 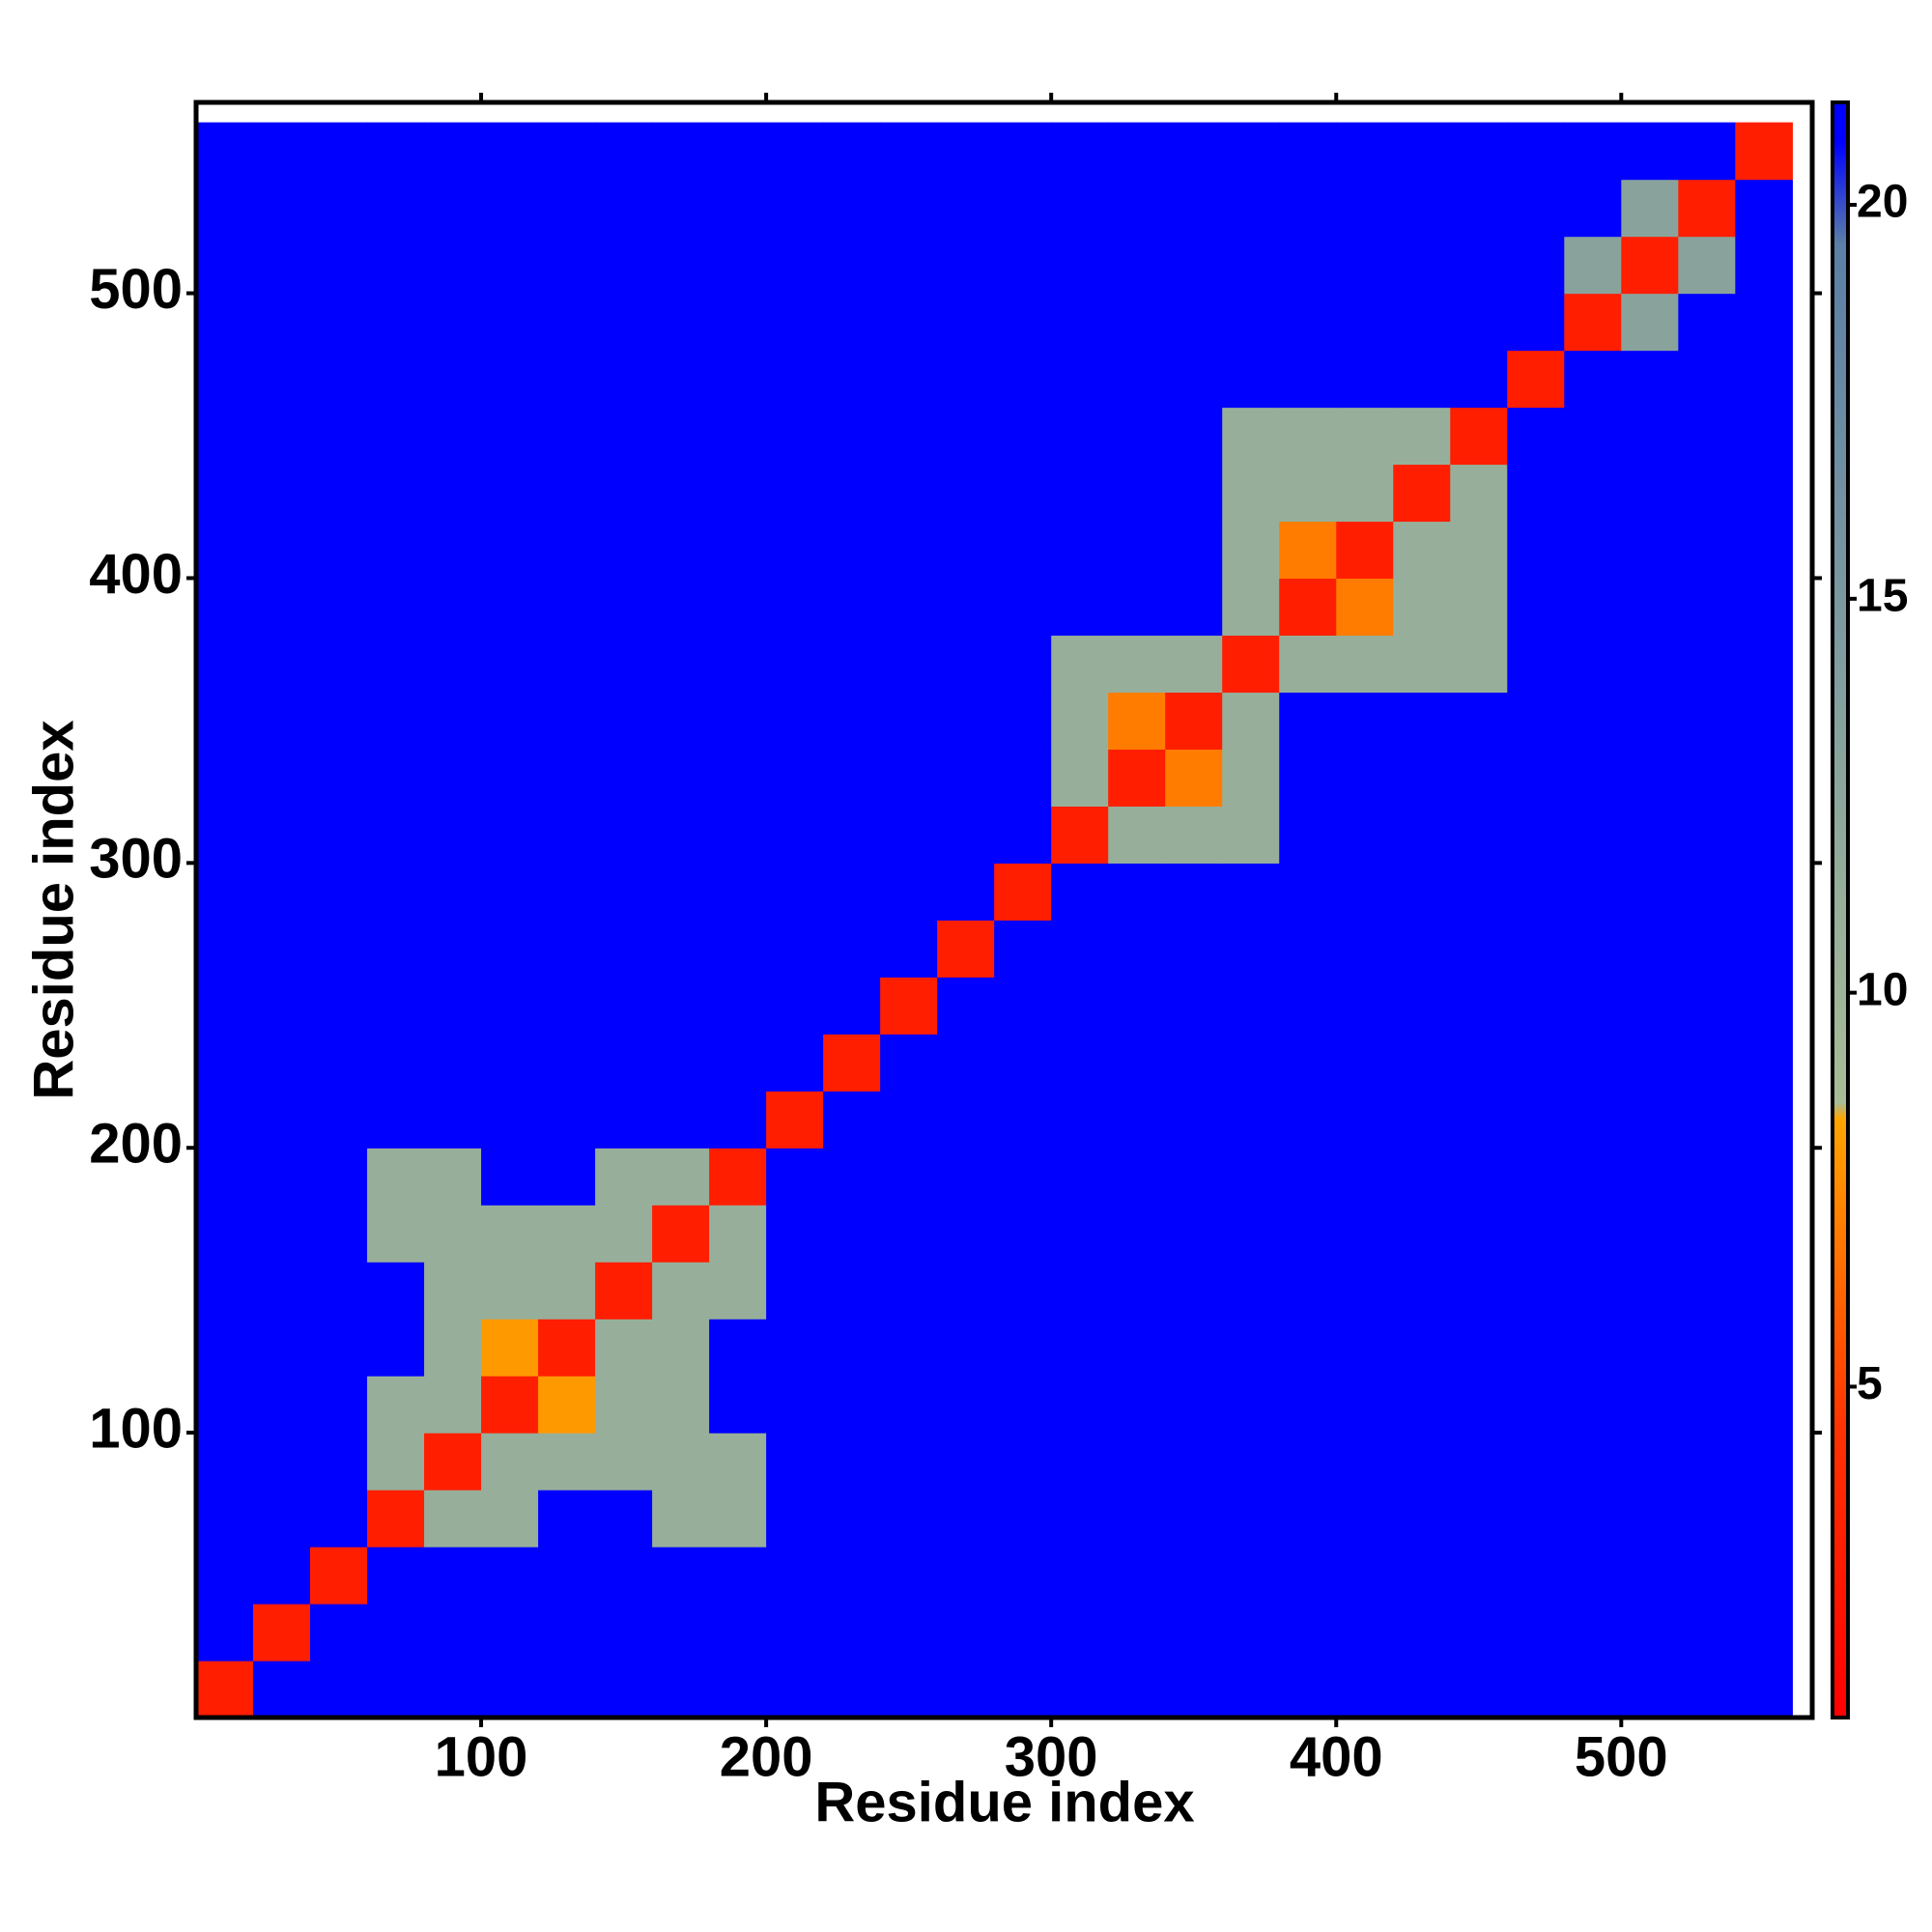 I want to click on colorbar-tick-label: 10, so click(x=1882, y=989).